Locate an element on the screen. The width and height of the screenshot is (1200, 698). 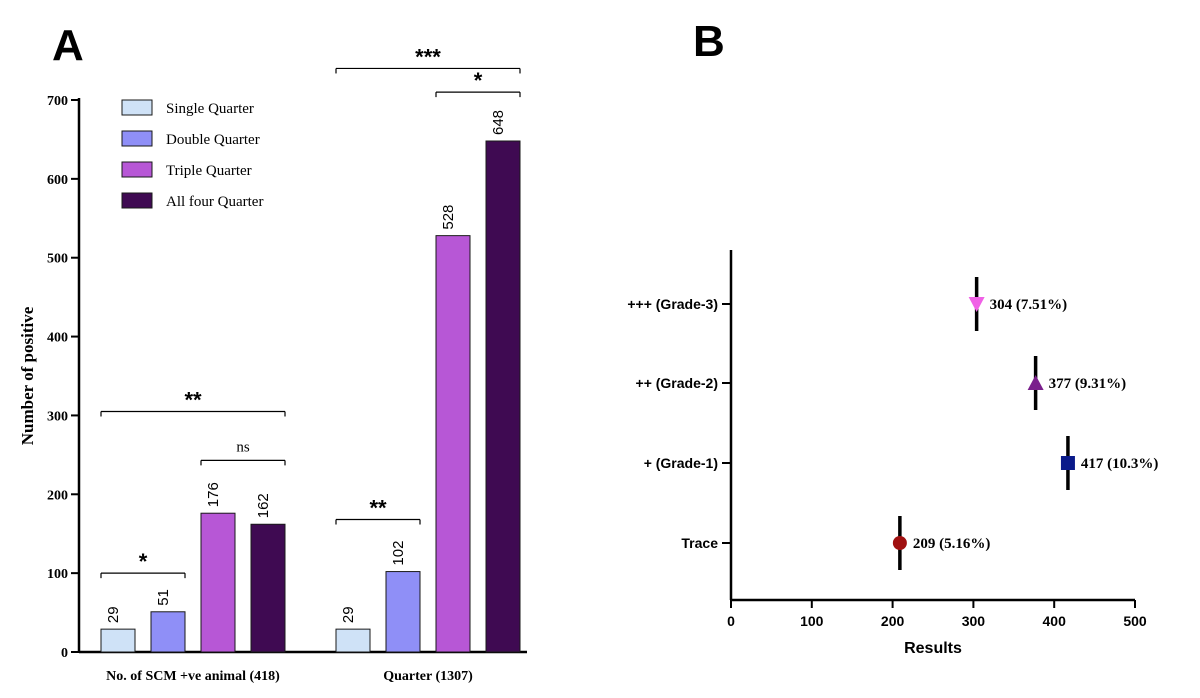
y-tick-label: 500 is located at coordinates (57, 259).